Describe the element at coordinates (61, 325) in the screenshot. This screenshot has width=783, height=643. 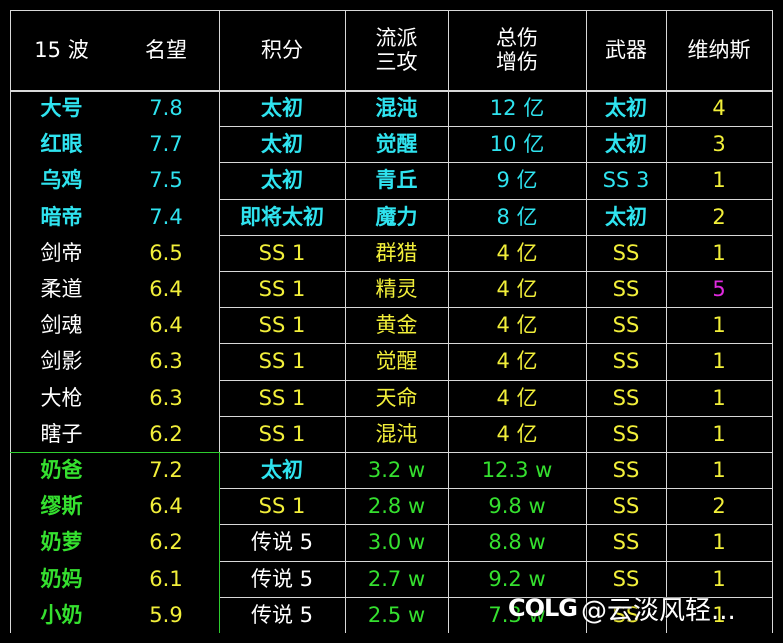
I see `cell-class: 剑魂` at that location.